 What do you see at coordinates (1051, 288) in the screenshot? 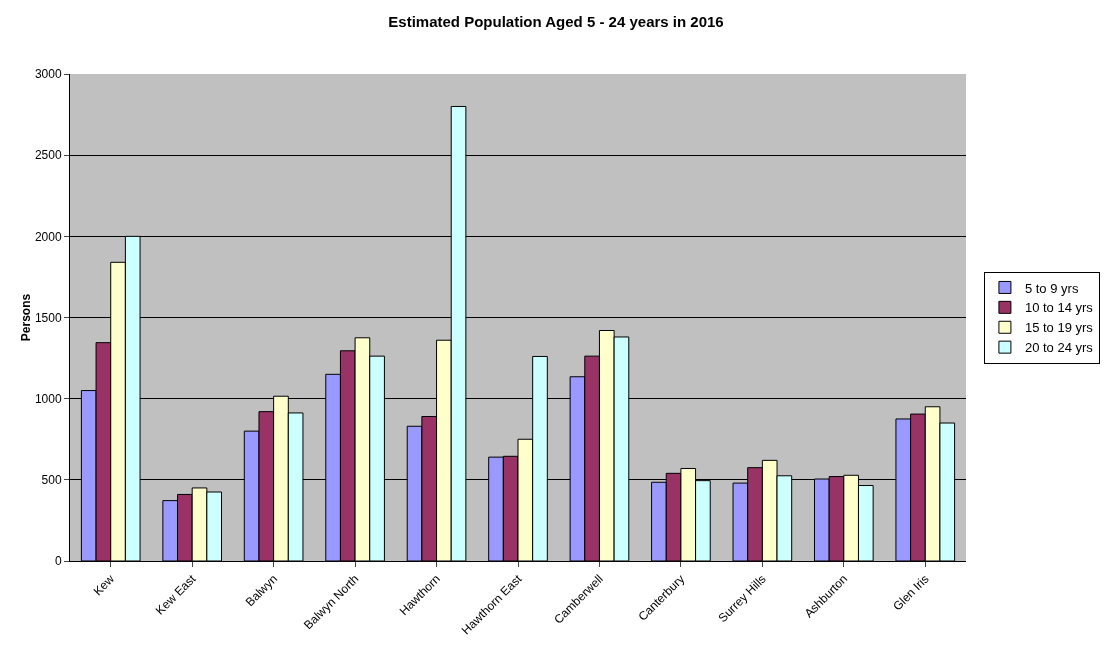
I see `legend-label: 5 to 9 yrs` at bounding box center [1051, 288].